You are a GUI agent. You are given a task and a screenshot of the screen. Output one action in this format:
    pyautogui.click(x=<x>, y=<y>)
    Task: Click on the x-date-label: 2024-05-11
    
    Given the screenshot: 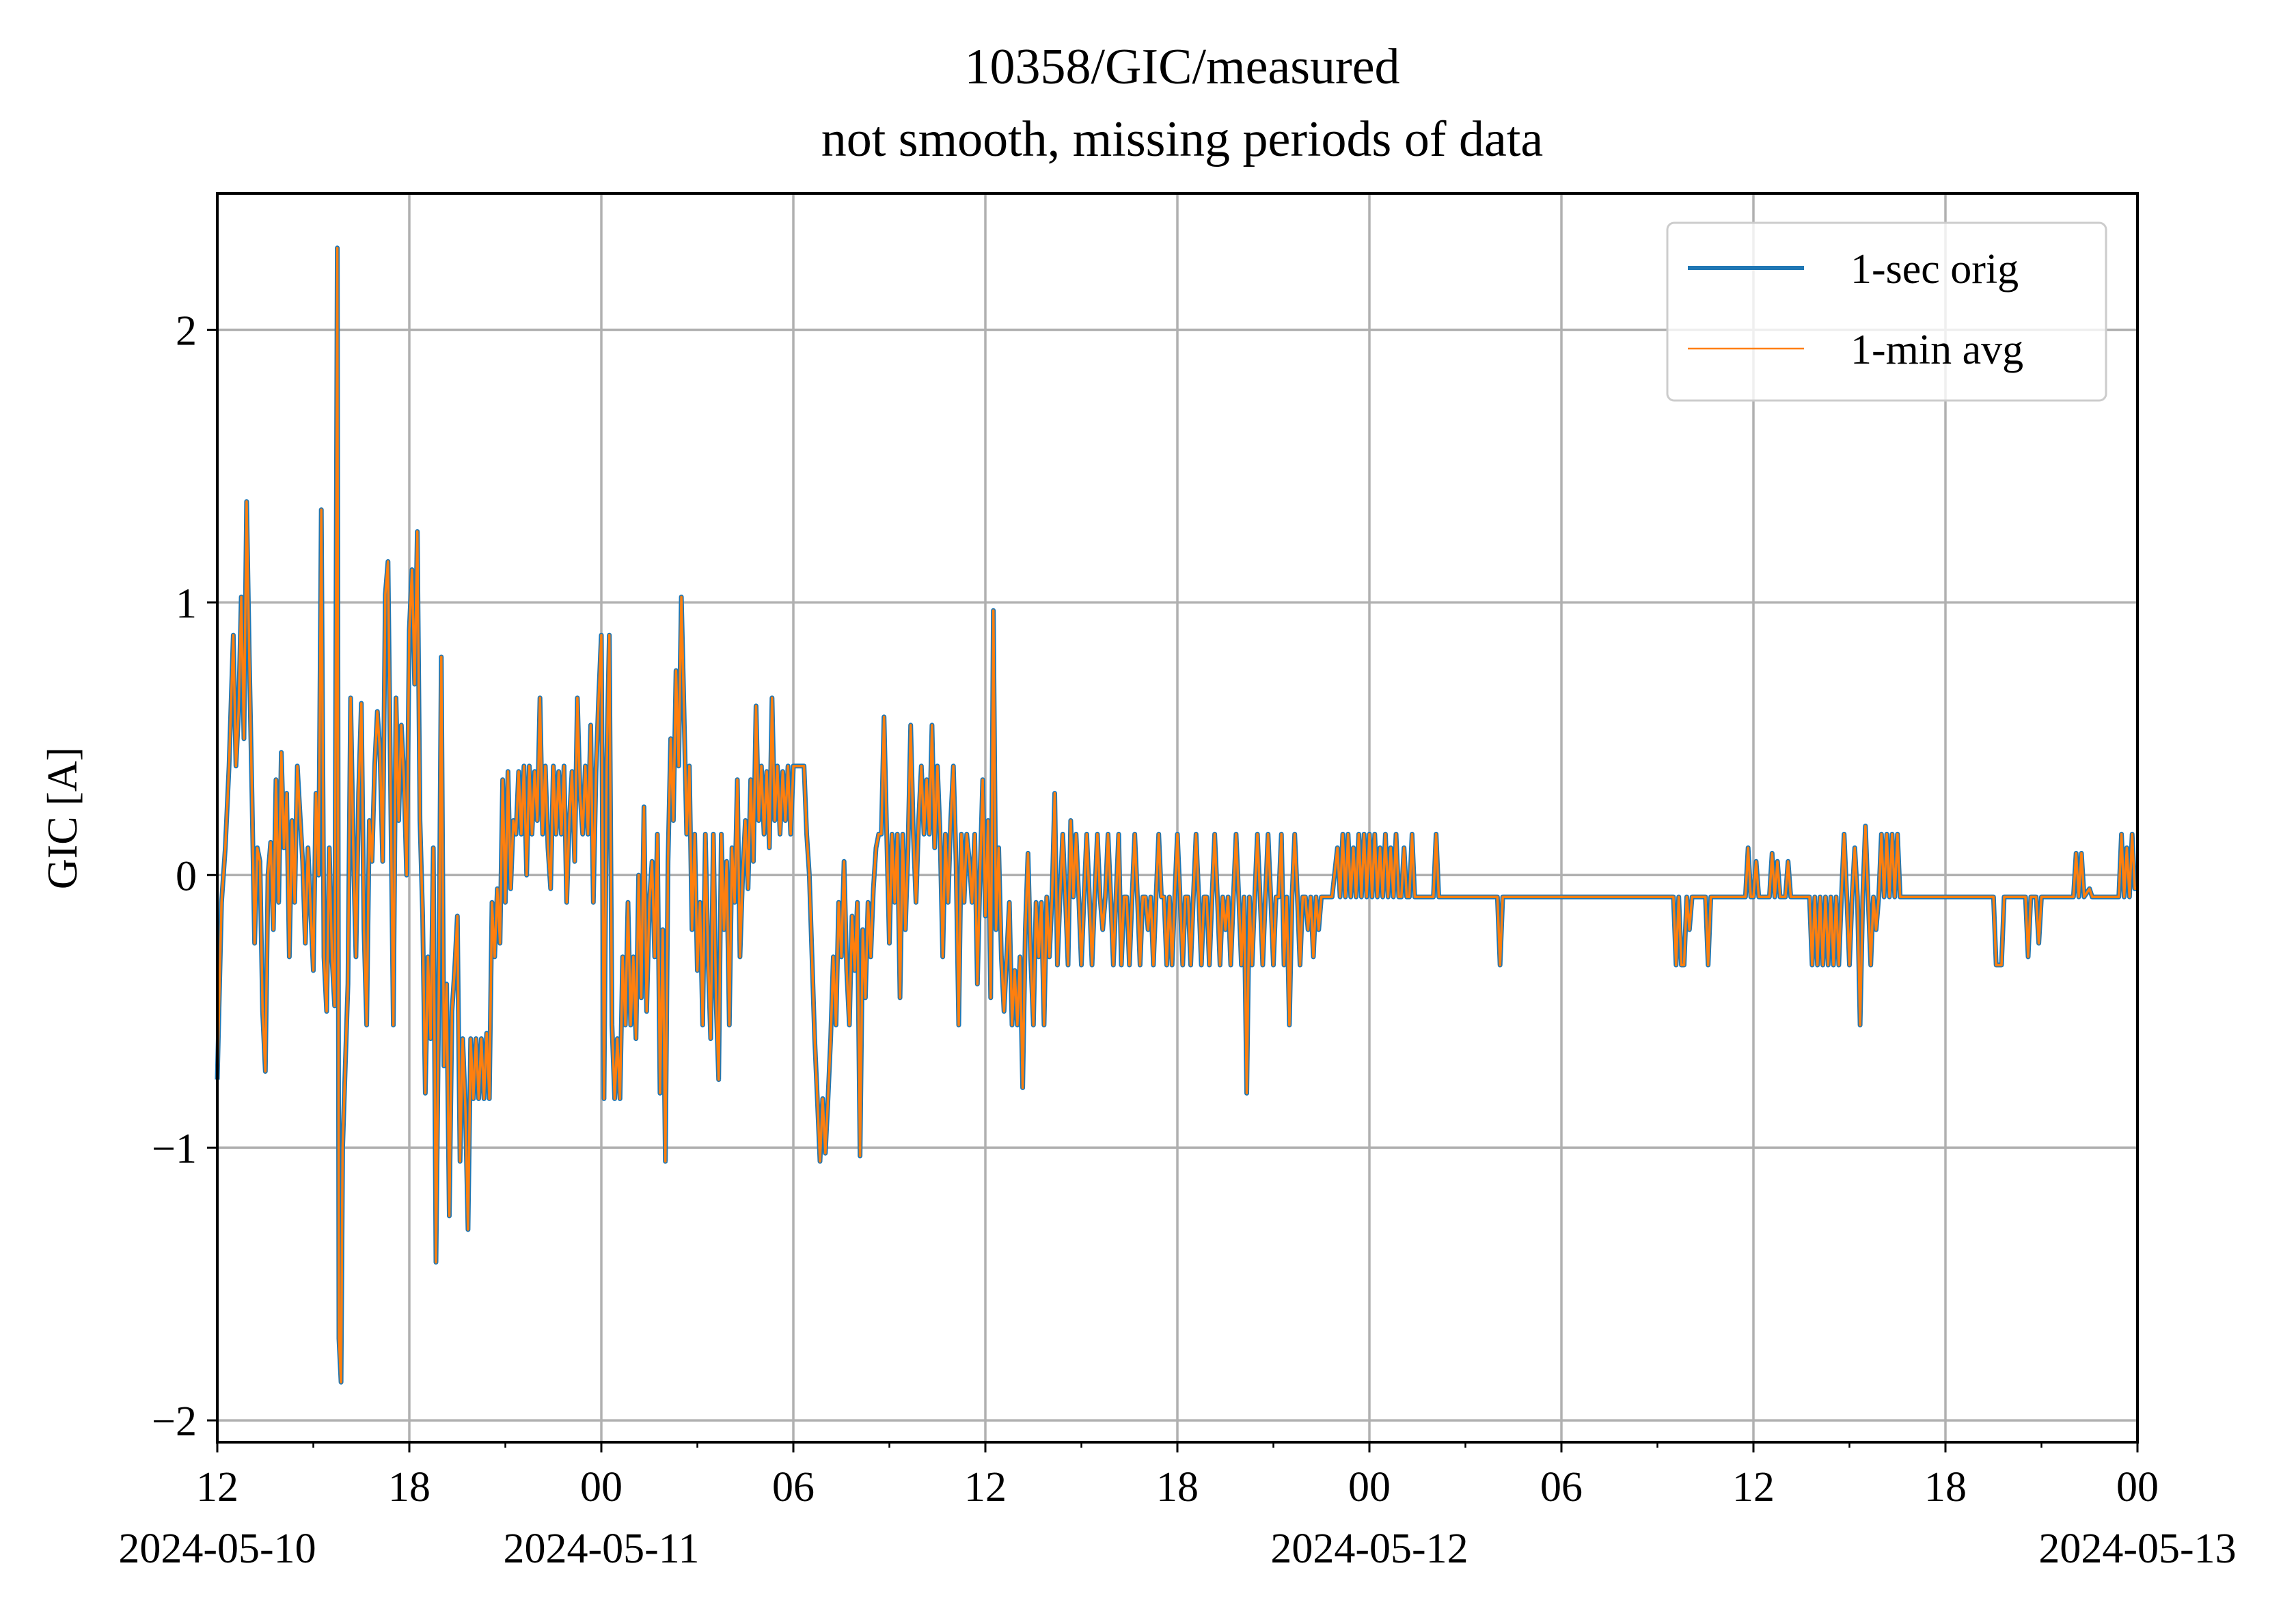 What is the action you would take?
    pyautogui.click(x=602, y=1549)
    